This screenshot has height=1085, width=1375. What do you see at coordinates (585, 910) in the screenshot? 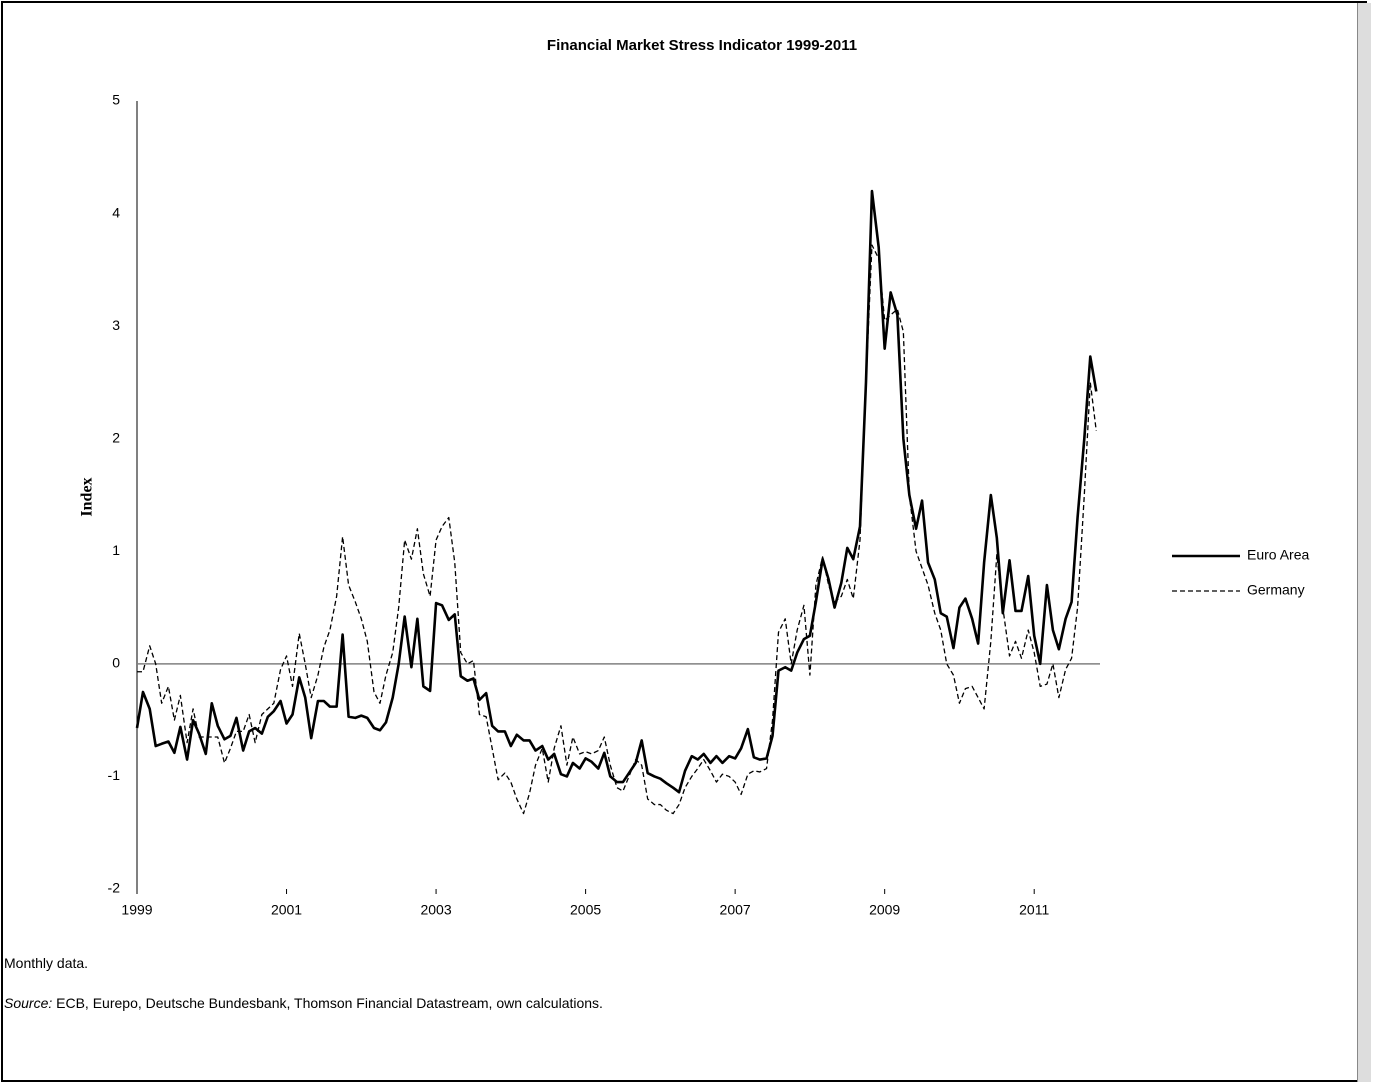
I see `x-tick-label: 2005` at bounding box center [585, 910].